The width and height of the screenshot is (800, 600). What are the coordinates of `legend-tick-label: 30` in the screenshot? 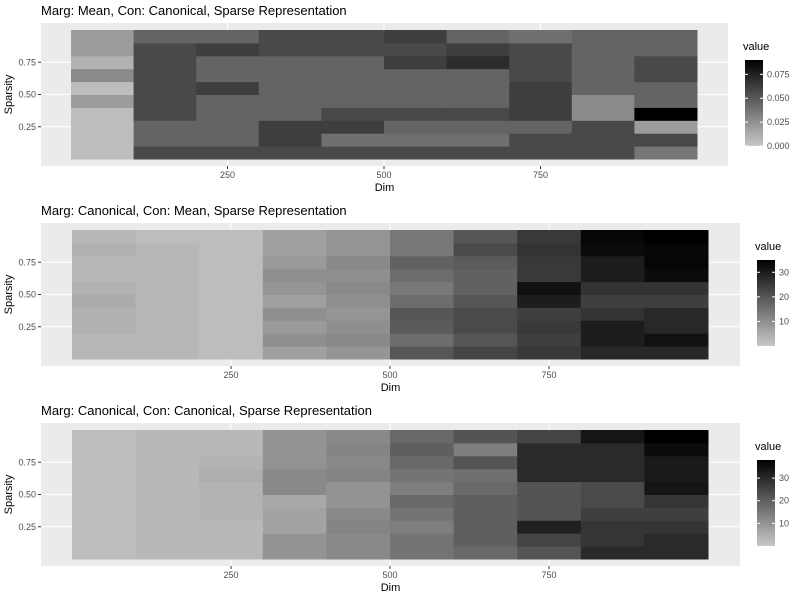 It's located at (784, 272).